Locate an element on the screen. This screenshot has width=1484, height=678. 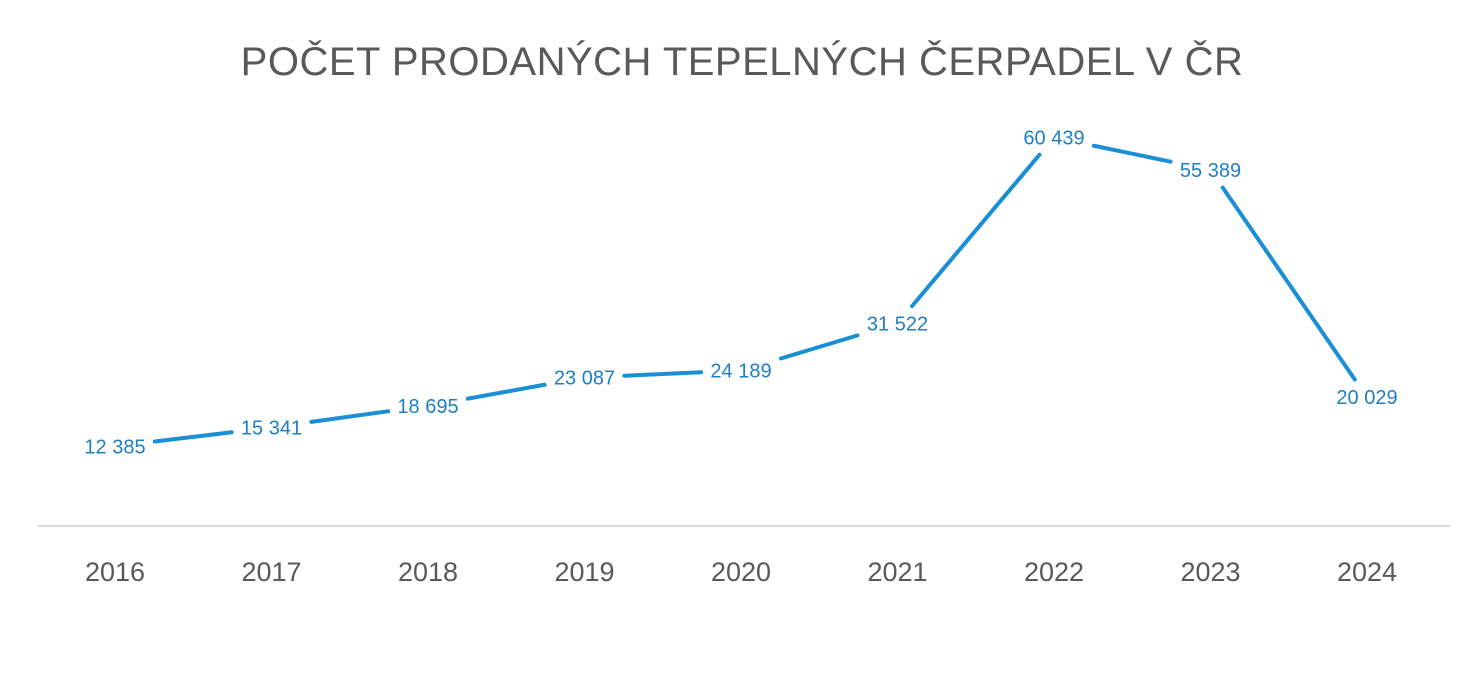
x-tick-label-2024: 2024 is located at coordinates (1367, 572).